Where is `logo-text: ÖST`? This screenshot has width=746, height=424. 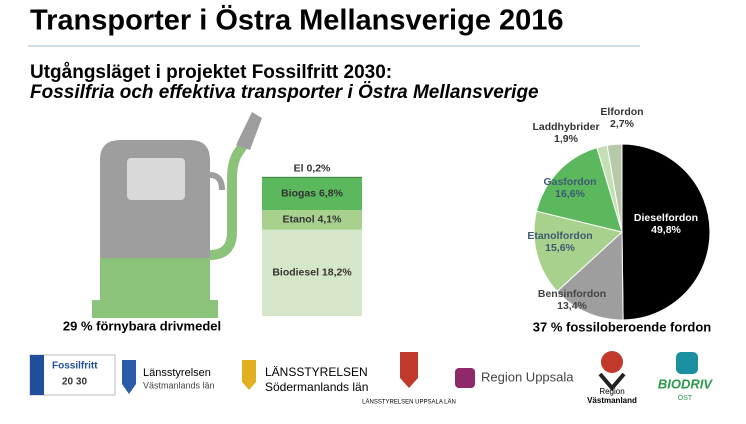
logo-text: ÖST is located at coordinates (685, 398).